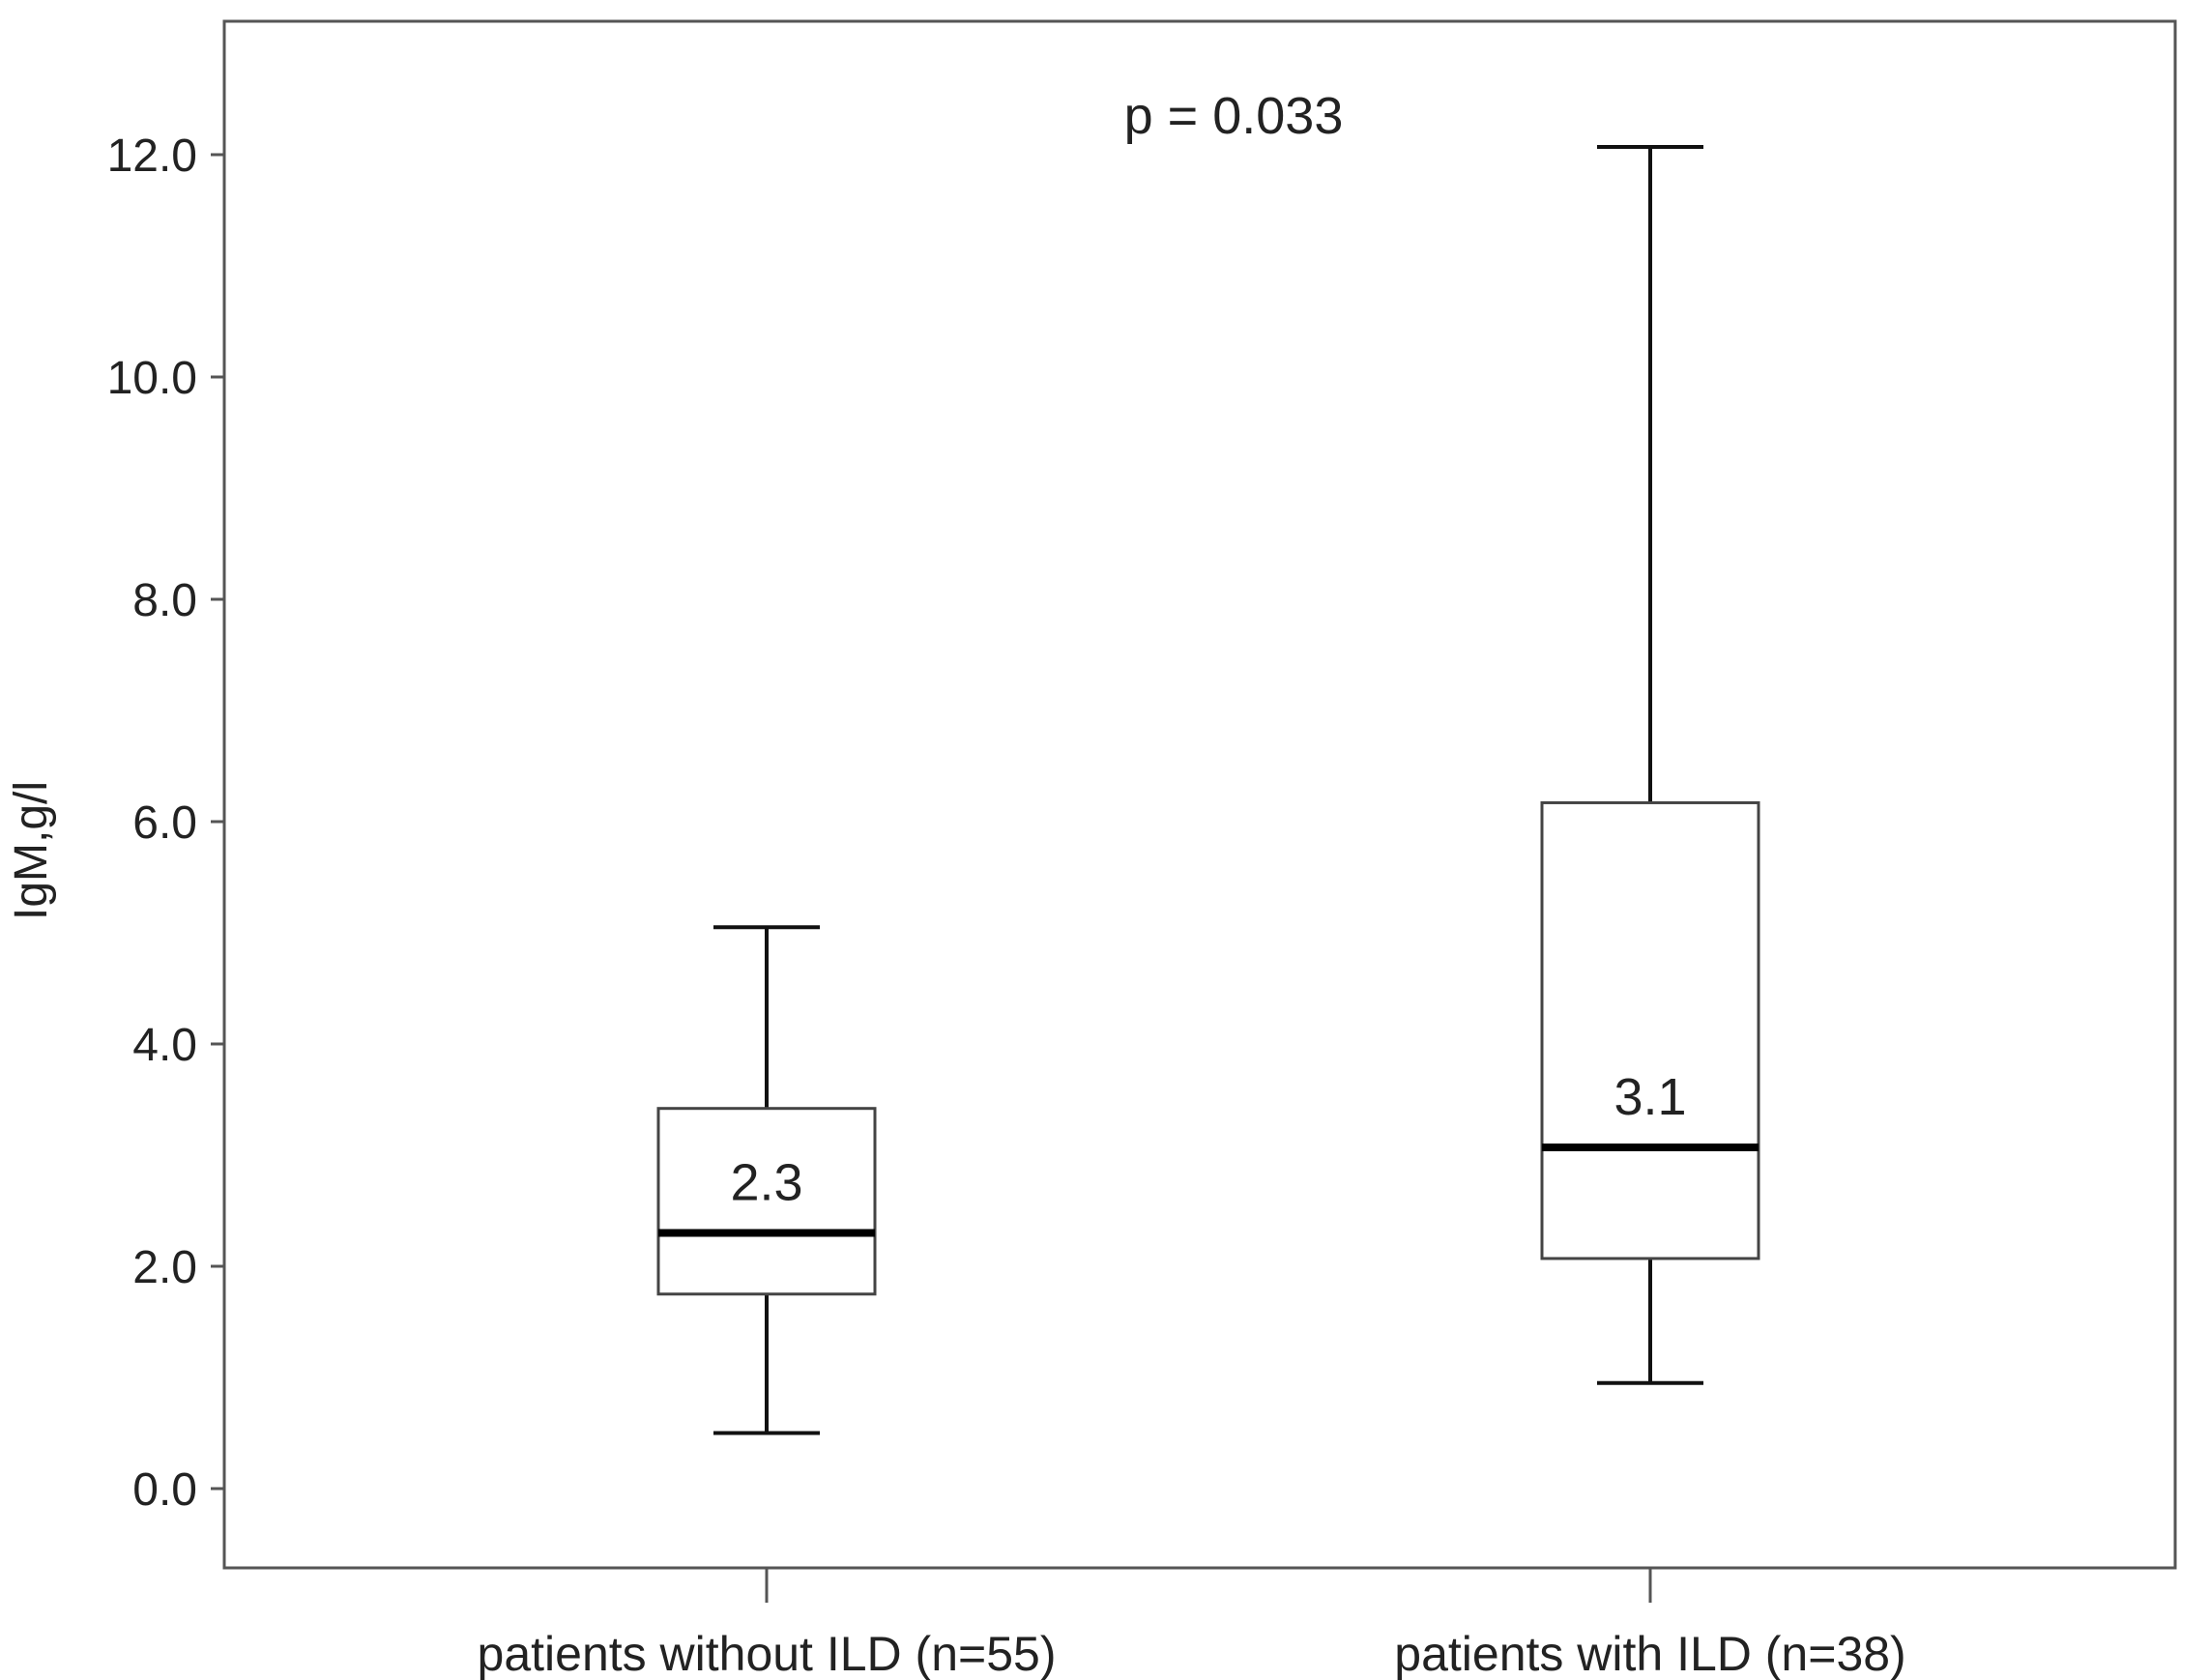 This screenshot has width=2210, height=1680. Describe the element at coordinates (165, 1046) in the screenshot. I see `y-tick-label: 4.0` at that location.